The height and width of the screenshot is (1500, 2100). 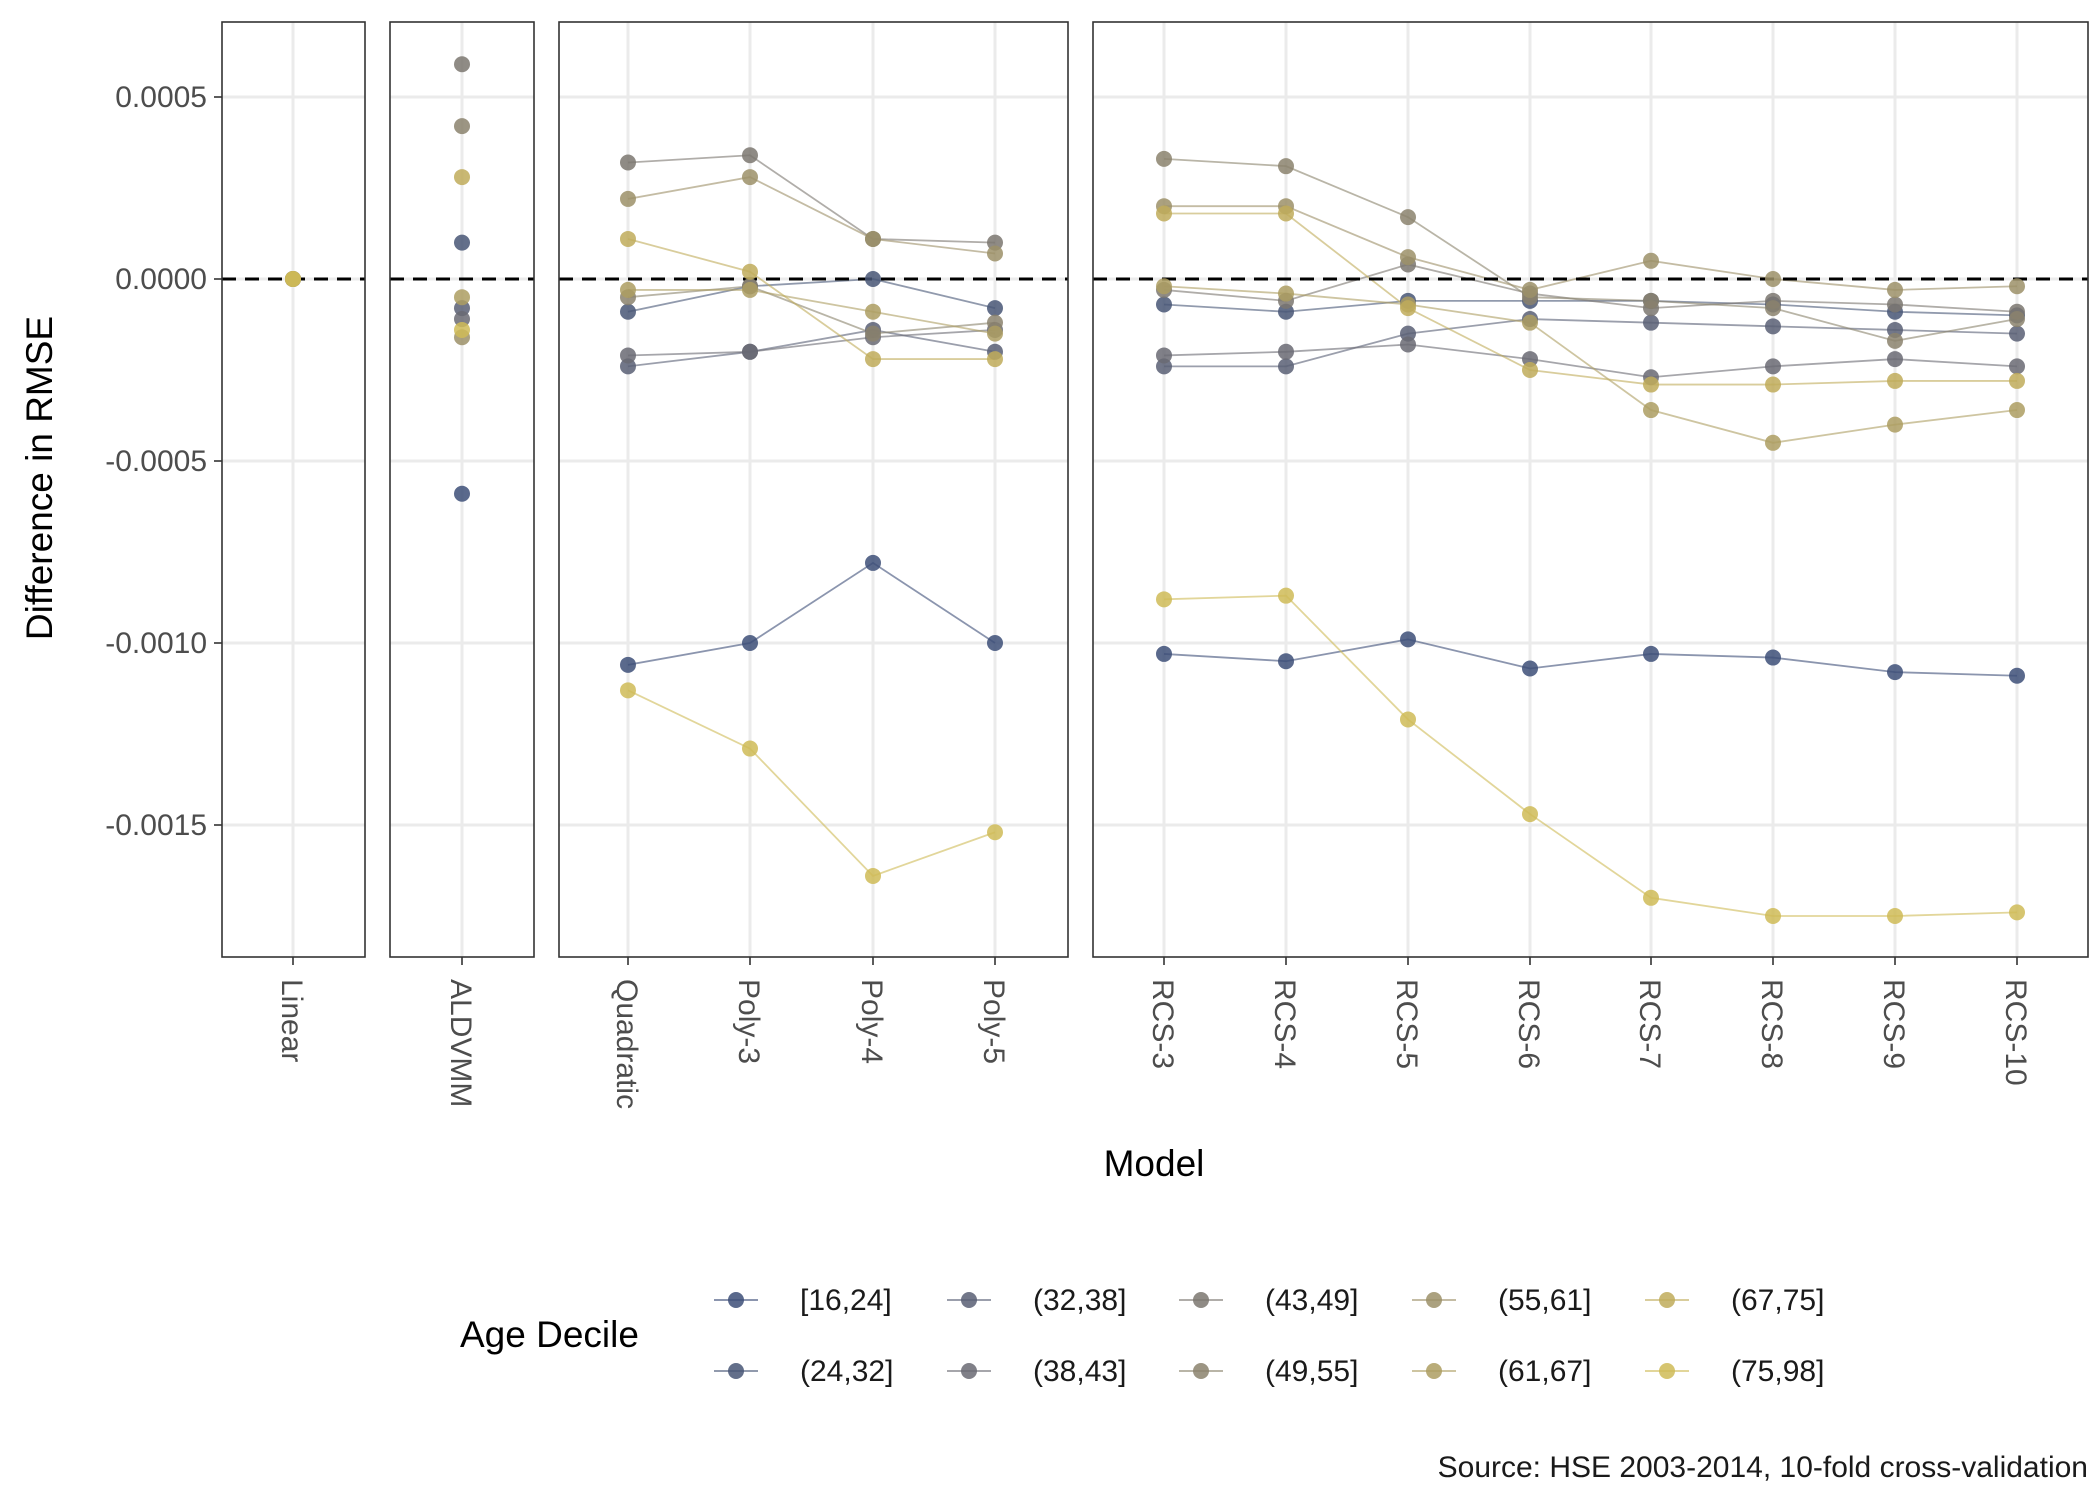 I want to click on legend-item: (55,61], so click(x=1501, y=1300).